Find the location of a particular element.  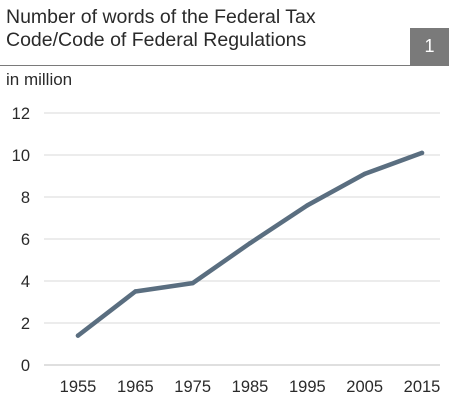

y-tick-label-6: 6 is located at coordinates (25, 240).